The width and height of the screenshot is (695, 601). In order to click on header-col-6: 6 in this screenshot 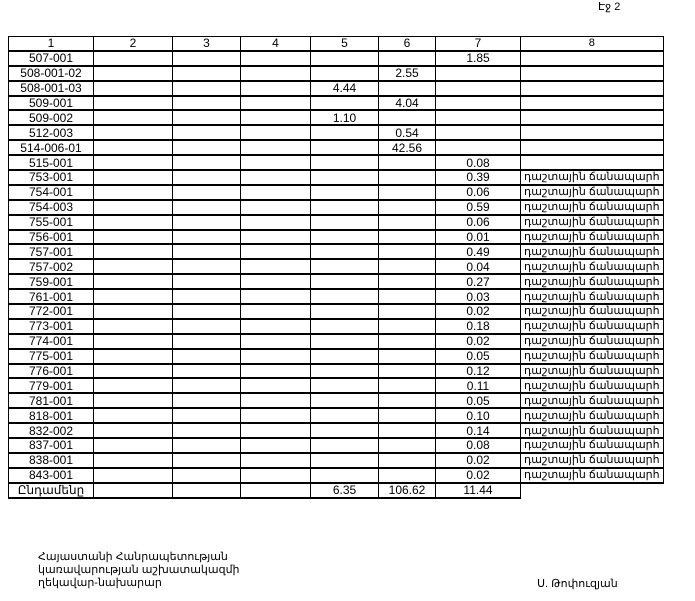, I will do `click(407, 43)`.